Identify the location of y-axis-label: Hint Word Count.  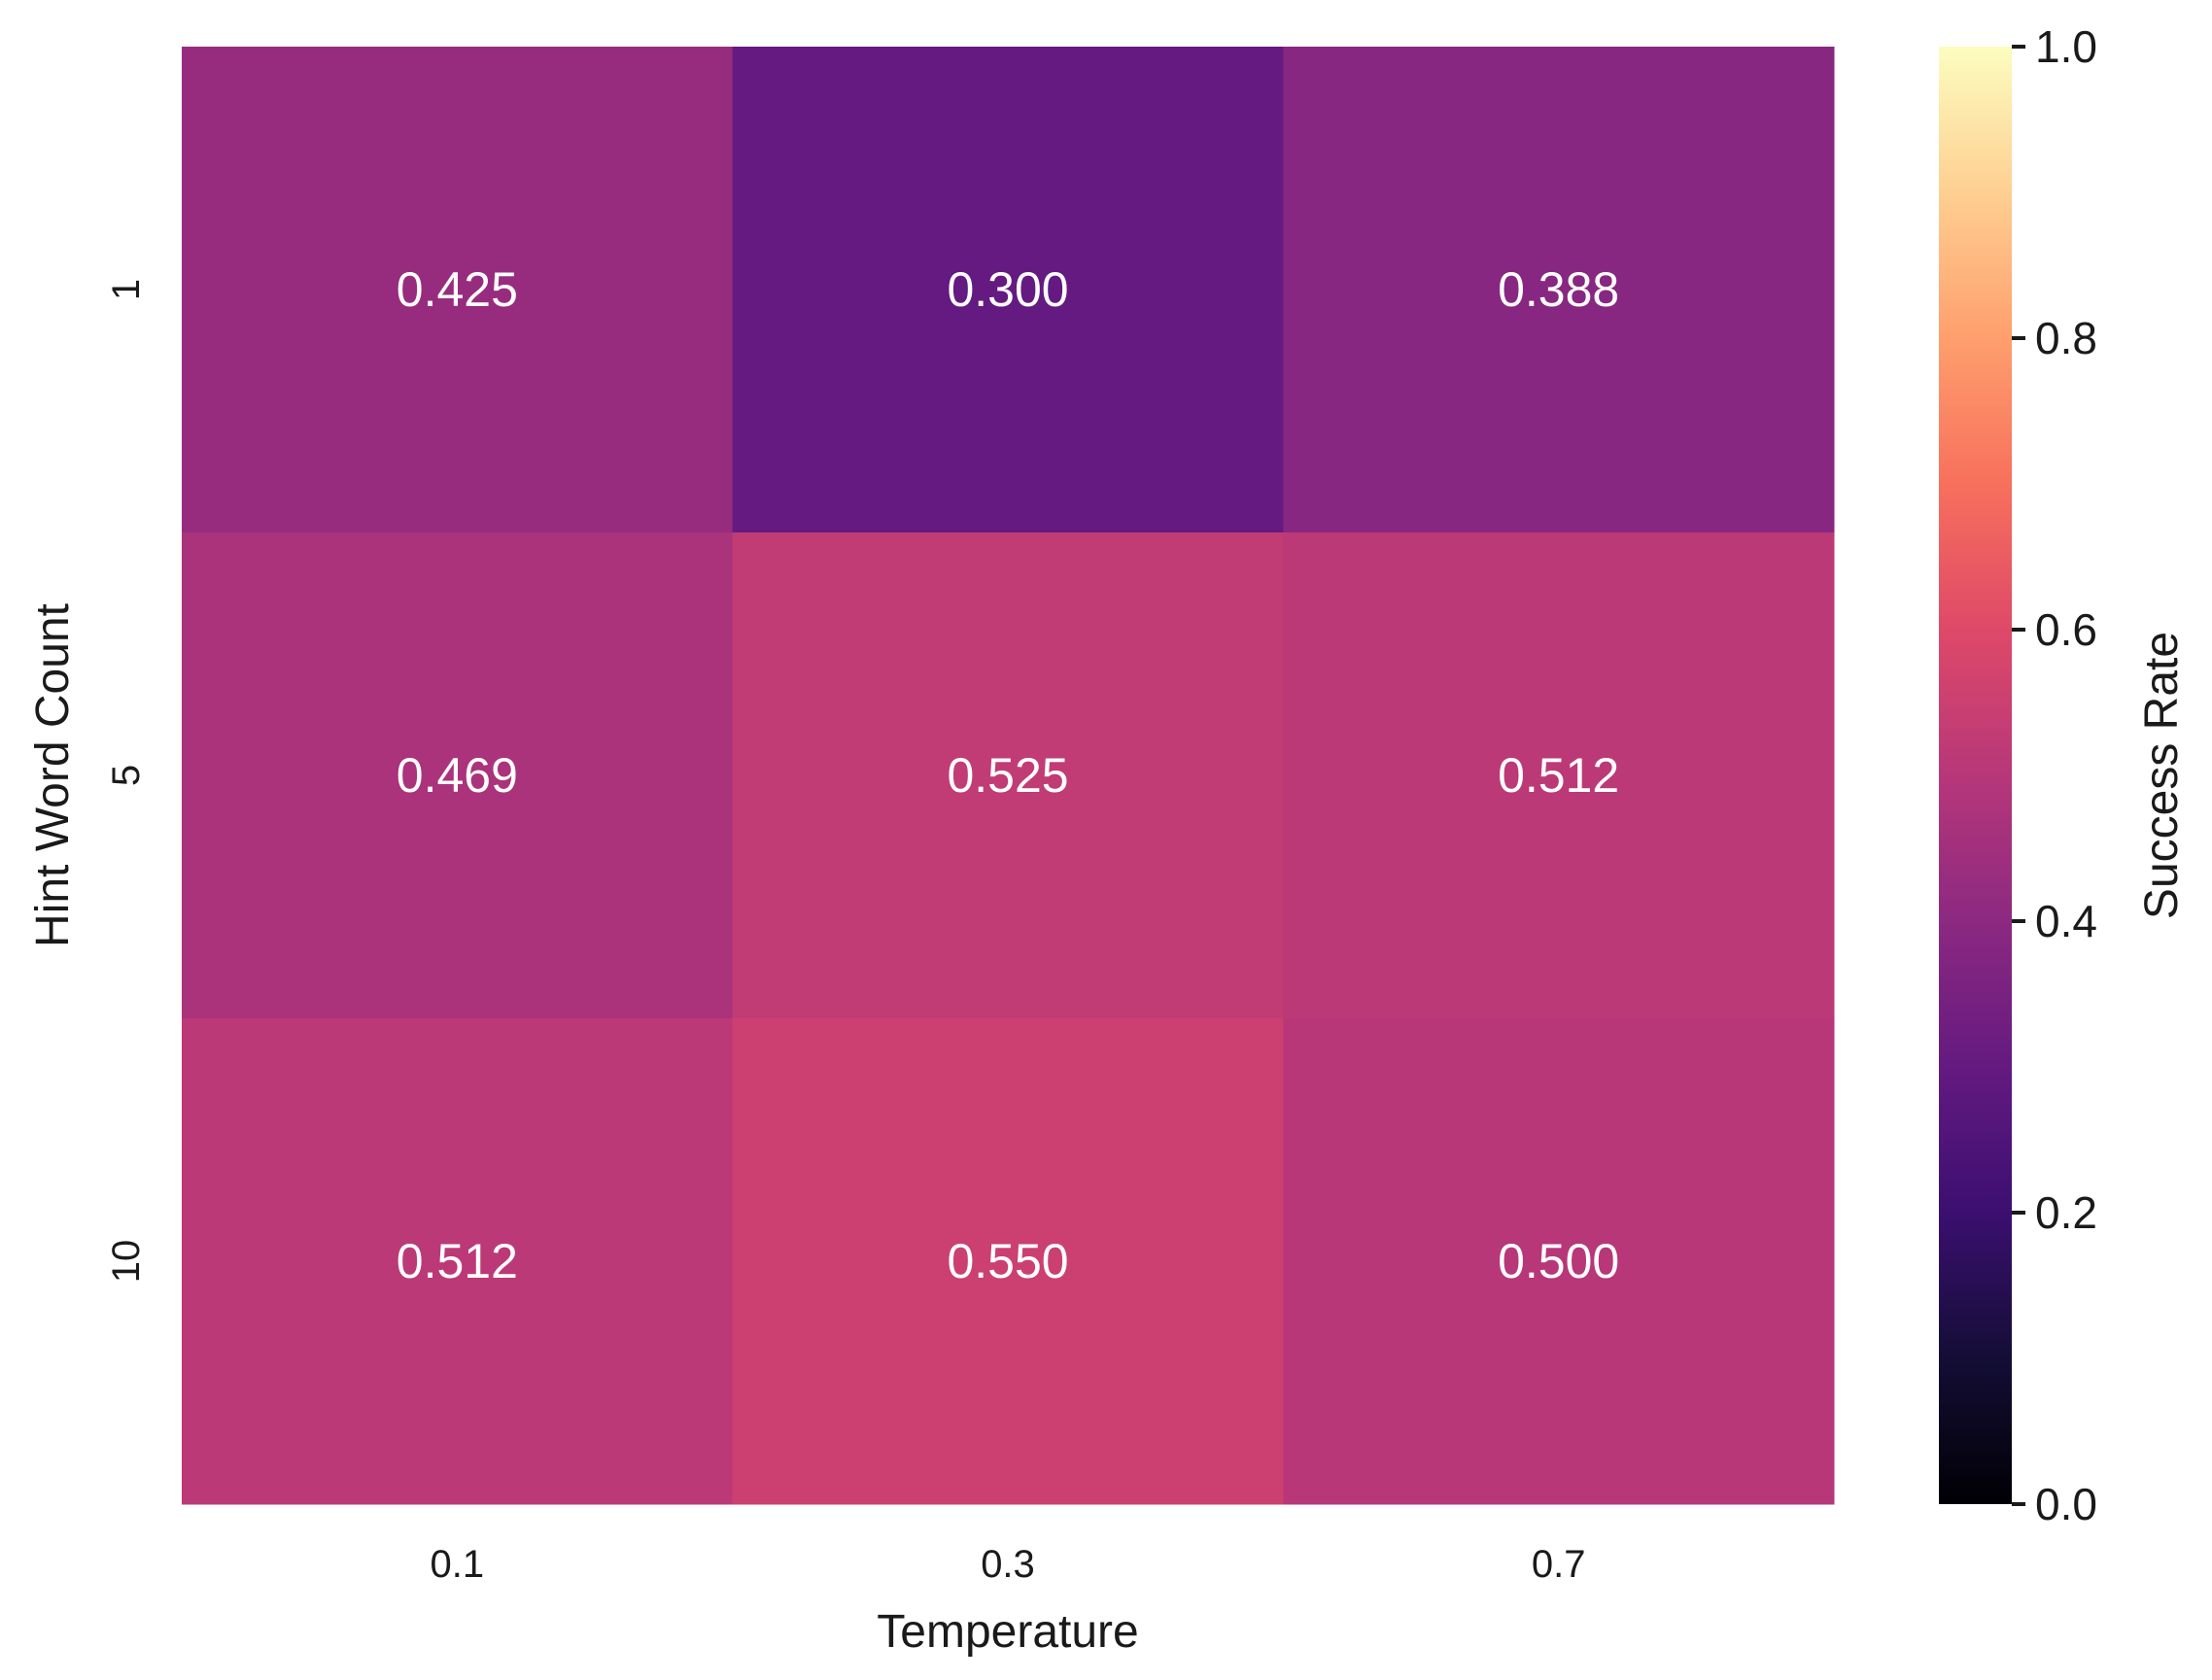
(53, 775).